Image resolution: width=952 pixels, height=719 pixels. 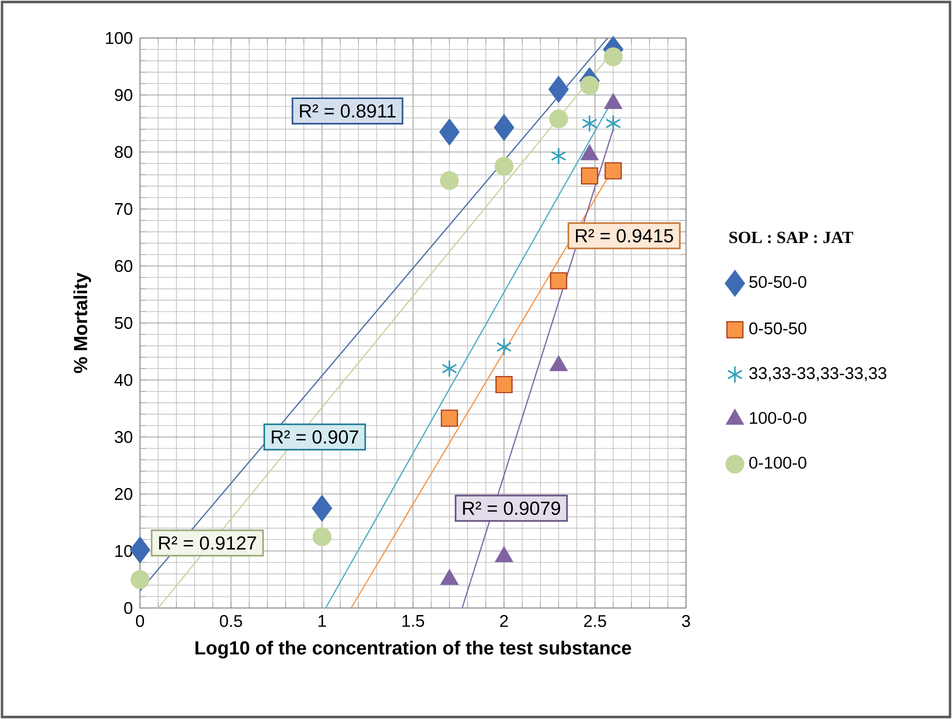 I want to click on y-tick-label: 30, so click(x=123, y=437).